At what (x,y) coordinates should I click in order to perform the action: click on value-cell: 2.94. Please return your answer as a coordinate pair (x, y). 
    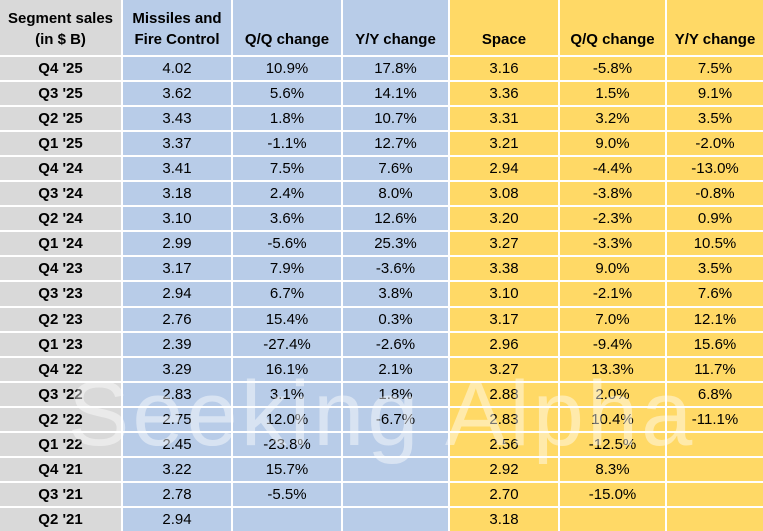
    Looking at the image, I should click on (177, 294).